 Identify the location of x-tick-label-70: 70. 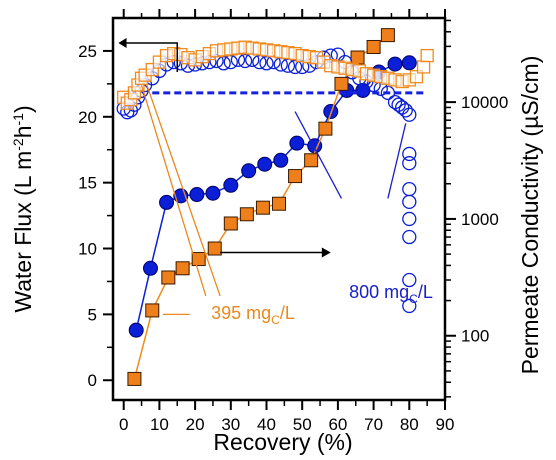
(373, 424).